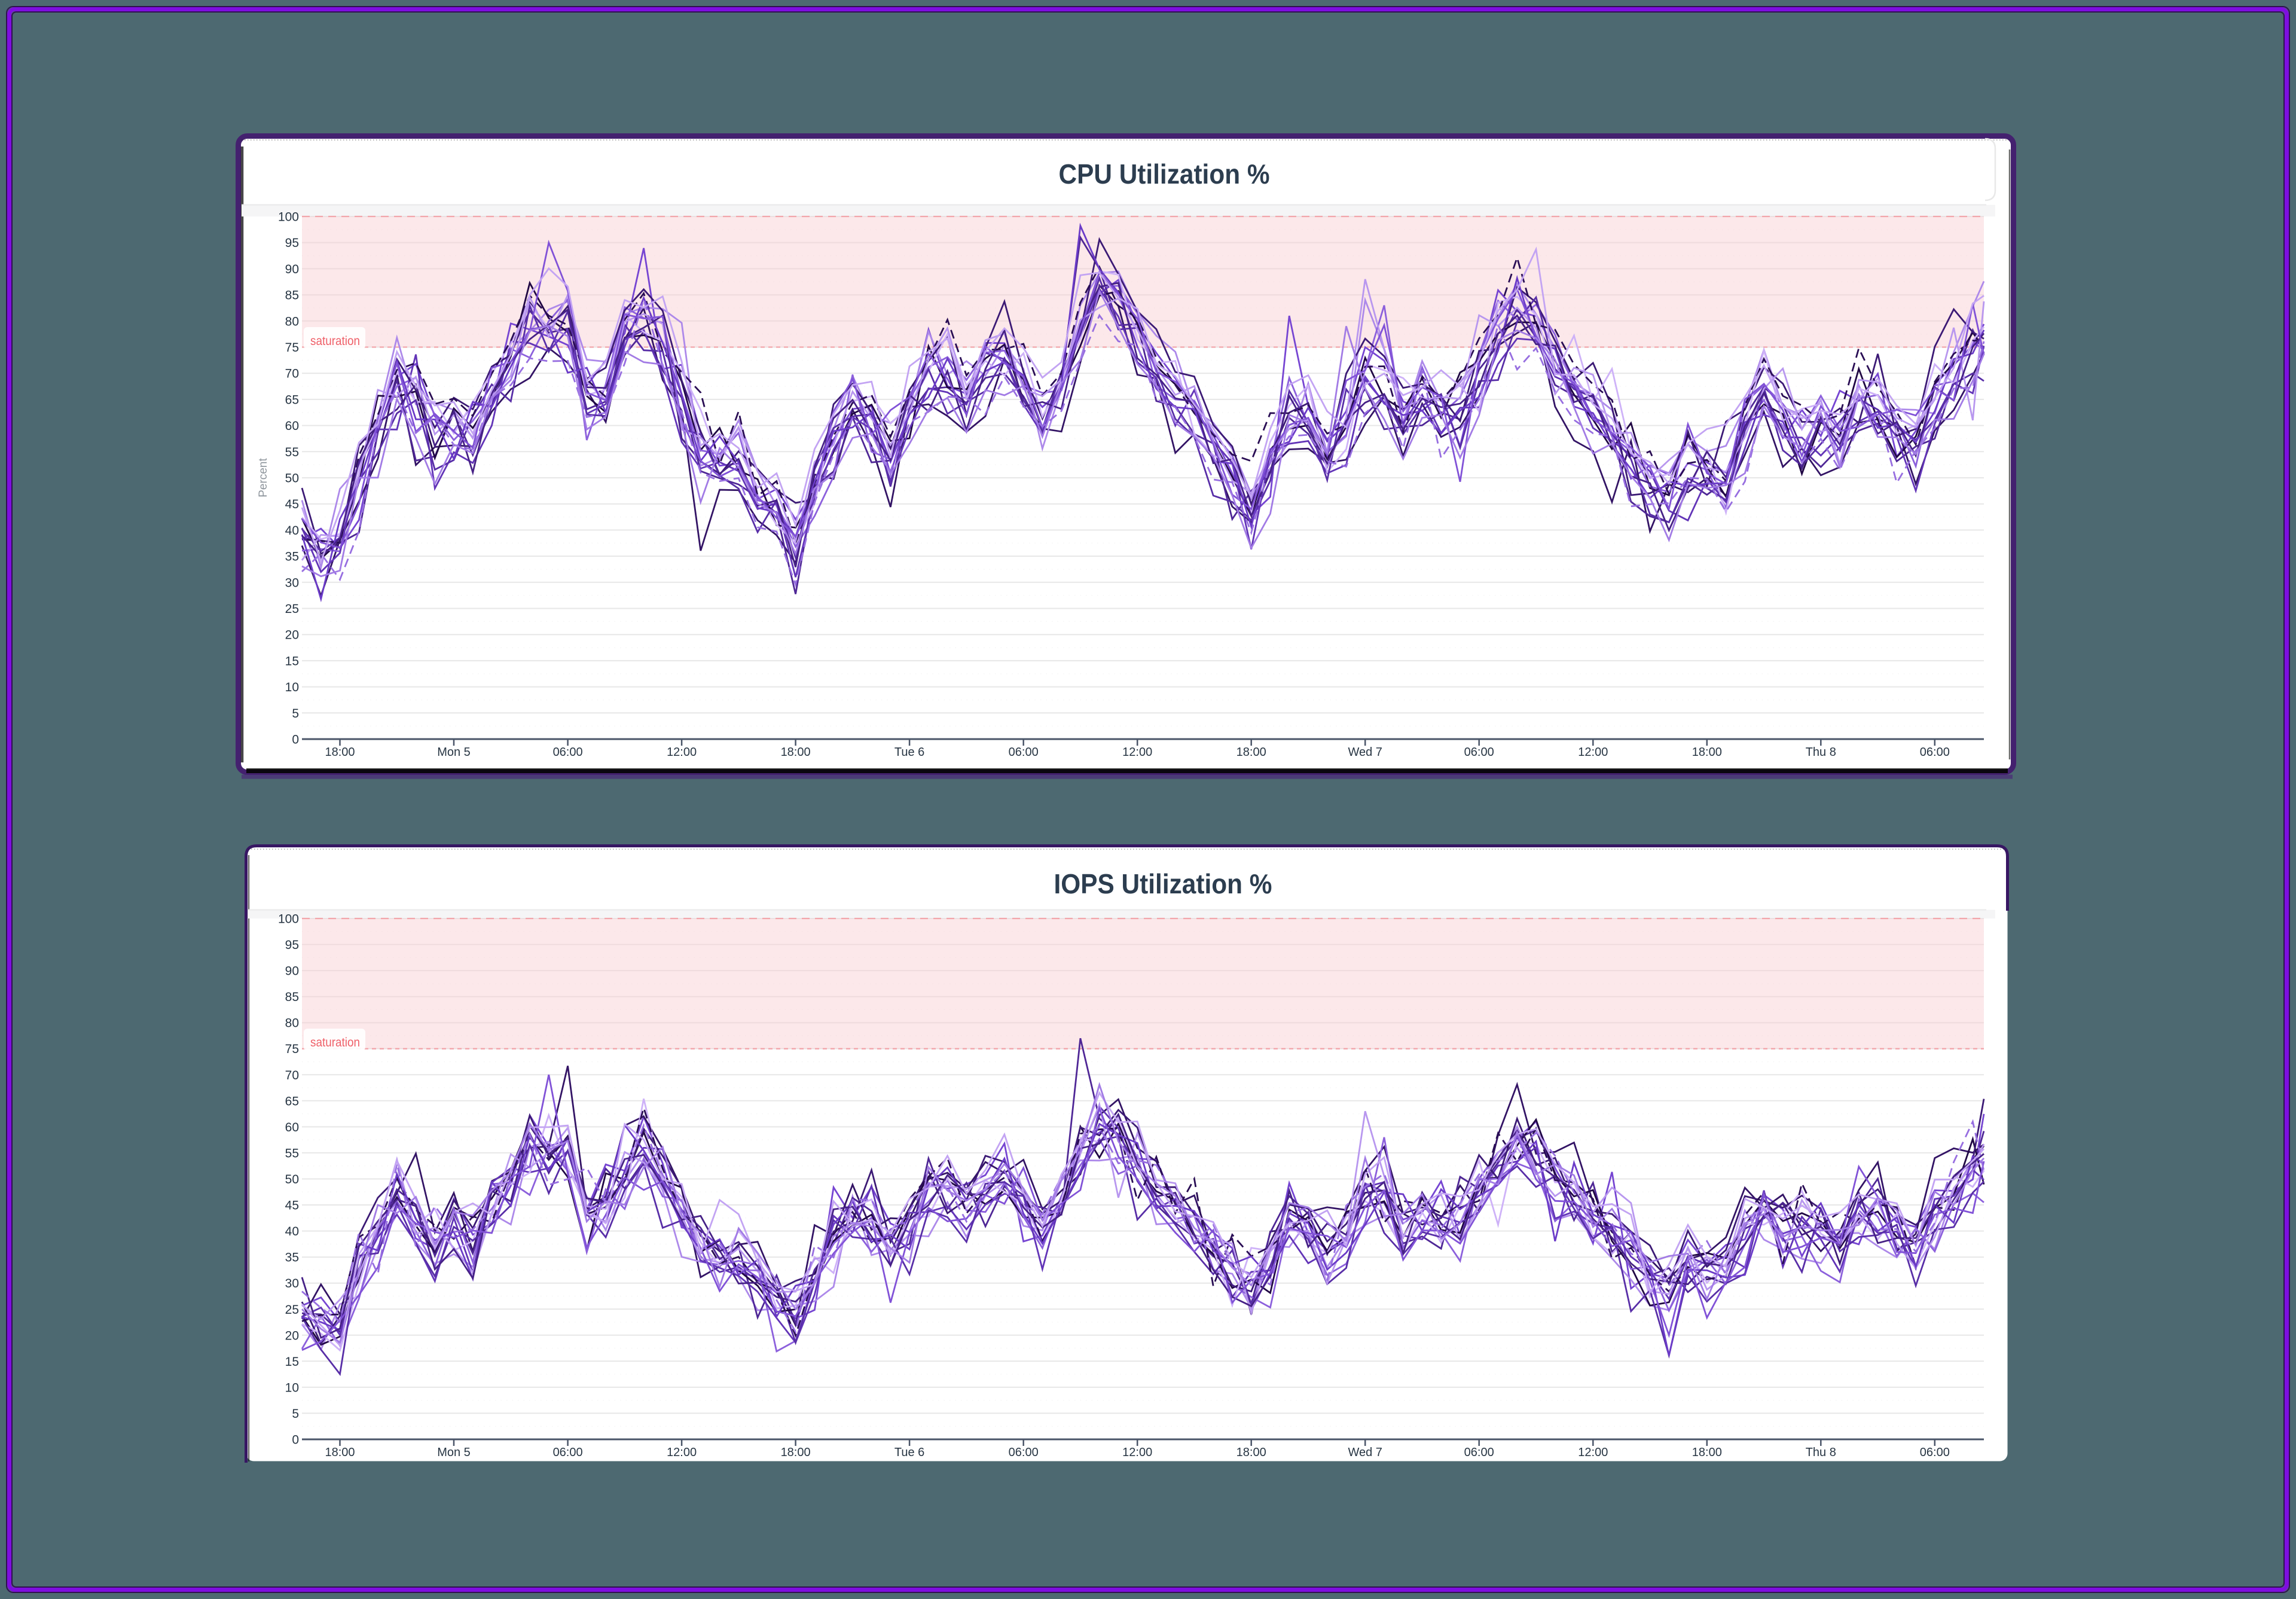 This screenshot has height=1599, width=2296. Describe the element at coordinates (263, 478) in the screenshot. I see `svg-text: Percent` at that location.